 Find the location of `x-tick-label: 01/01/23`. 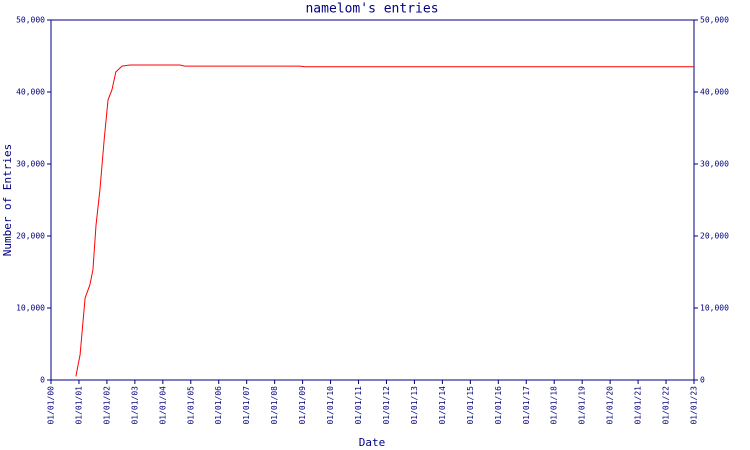

x-tick-label: 01/01/23 is located at coordinates (694, 405).